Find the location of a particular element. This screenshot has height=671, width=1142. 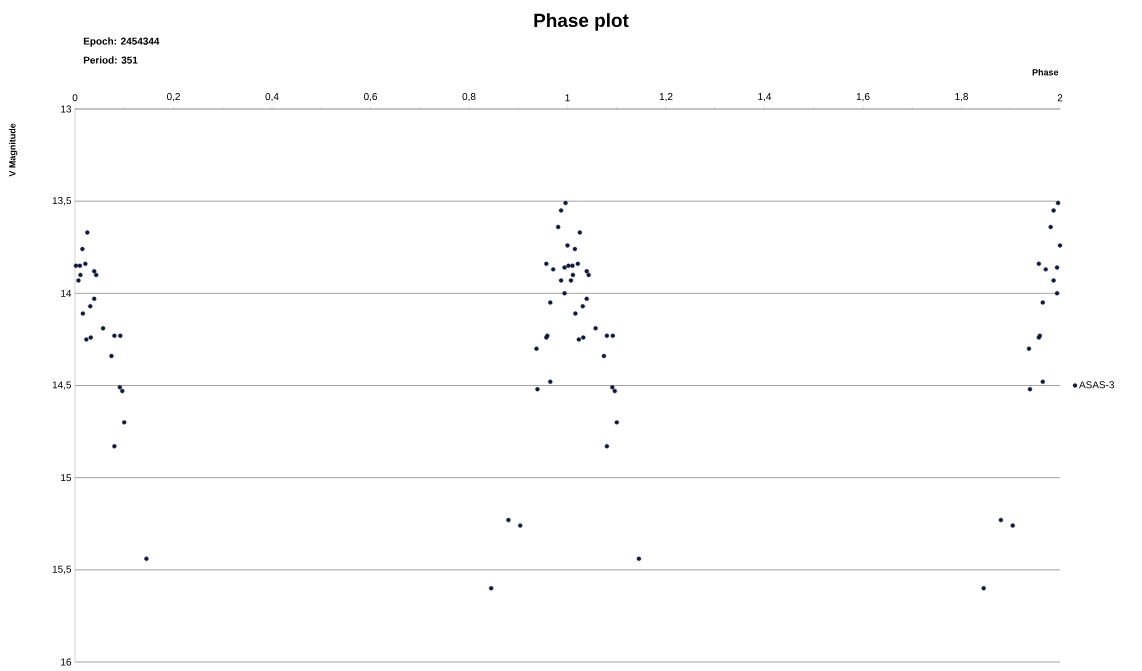

x-tick-label: 0,4 is located at coordinates (272, 97).